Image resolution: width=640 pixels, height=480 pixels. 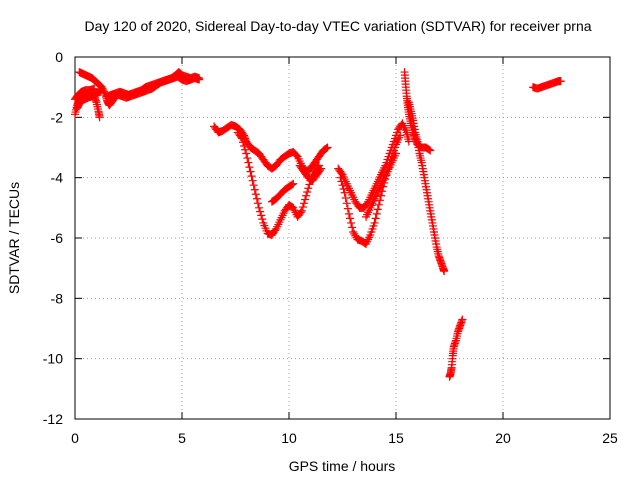 I want to click on y-tick-label: -2, so click(x=57, y=117).